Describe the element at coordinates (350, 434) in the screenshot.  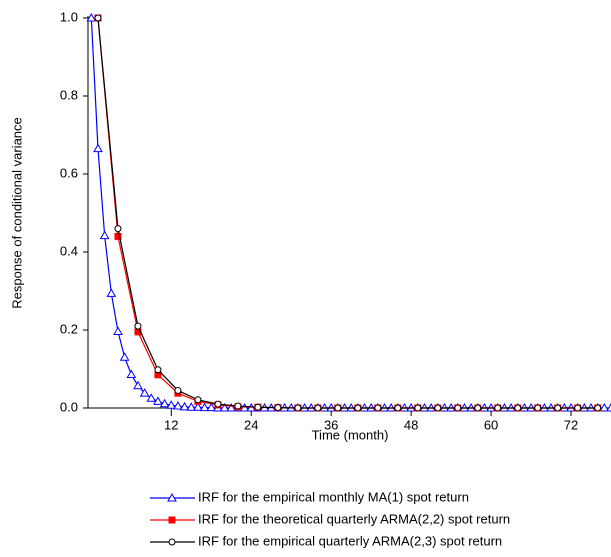
I see `x-axis-label: Time (month)` at that location.